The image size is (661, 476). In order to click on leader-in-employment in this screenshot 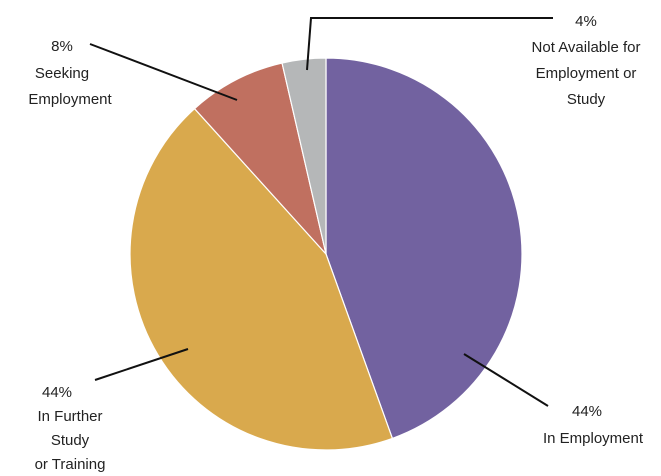, I will do `click(506, 380)`.